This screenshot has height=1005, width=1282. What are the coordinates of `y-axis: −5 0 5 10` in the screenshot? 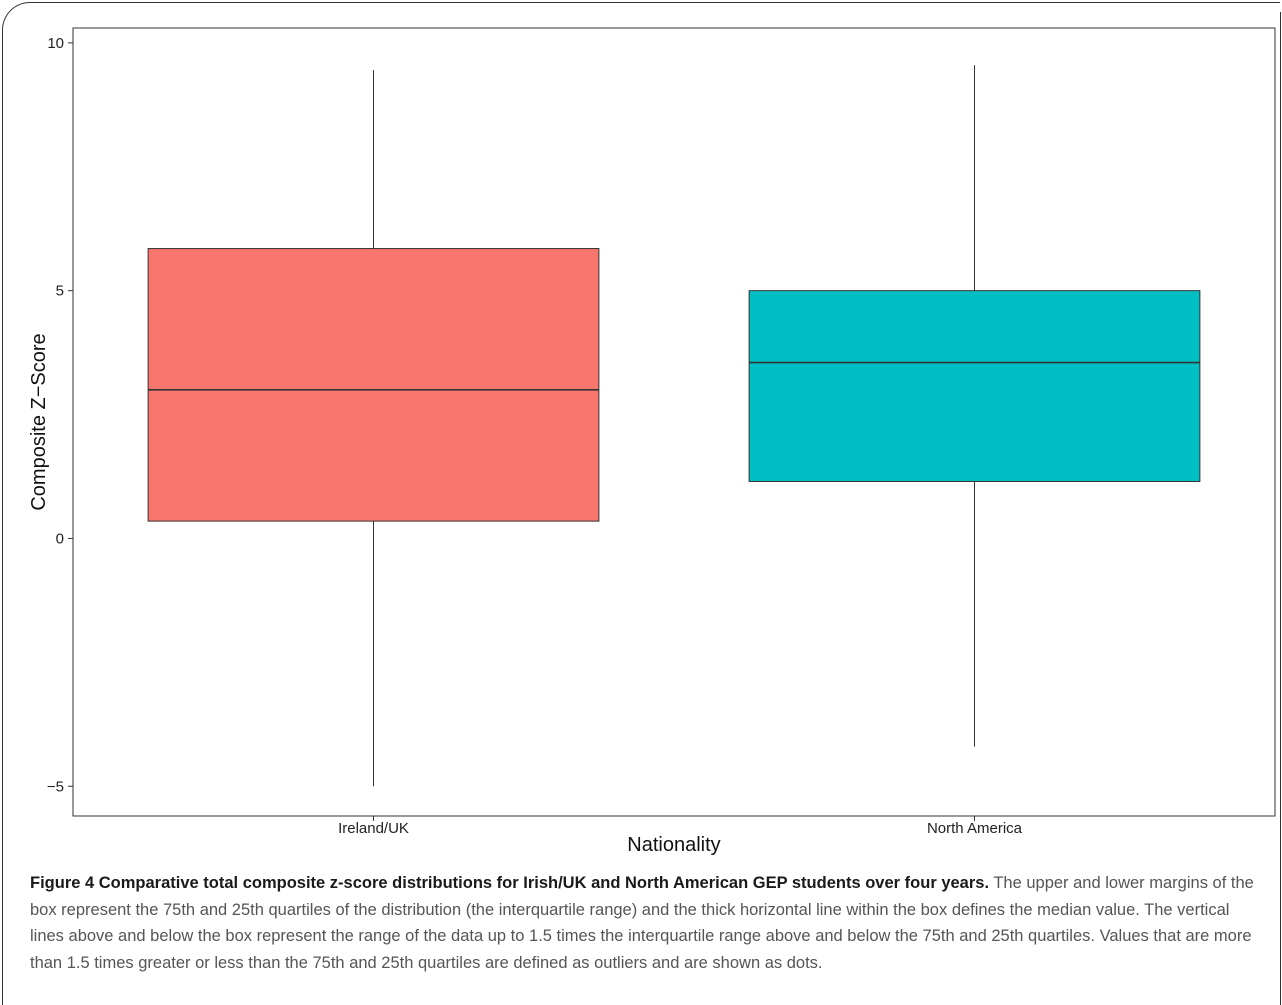 It's located at (60, 415).